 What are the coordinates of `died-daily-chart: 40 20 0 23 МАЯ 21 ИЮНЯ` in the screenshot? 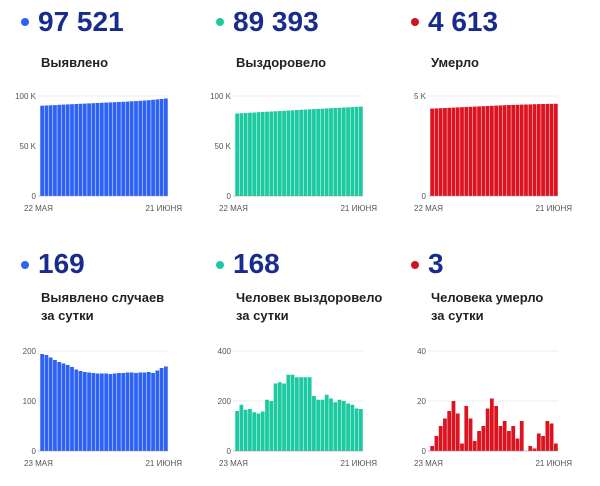 It's located at (493, 407).